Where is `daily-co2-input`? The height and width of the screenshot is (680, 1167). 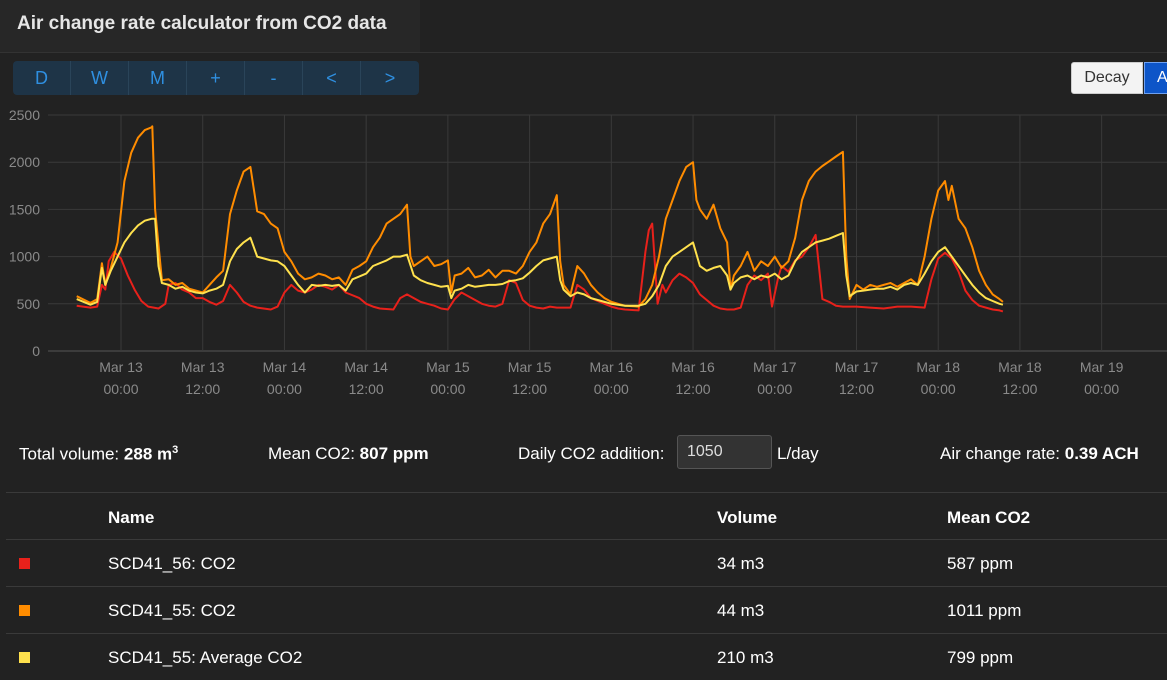
daily-co2-input is located at coordinates (724, 452).